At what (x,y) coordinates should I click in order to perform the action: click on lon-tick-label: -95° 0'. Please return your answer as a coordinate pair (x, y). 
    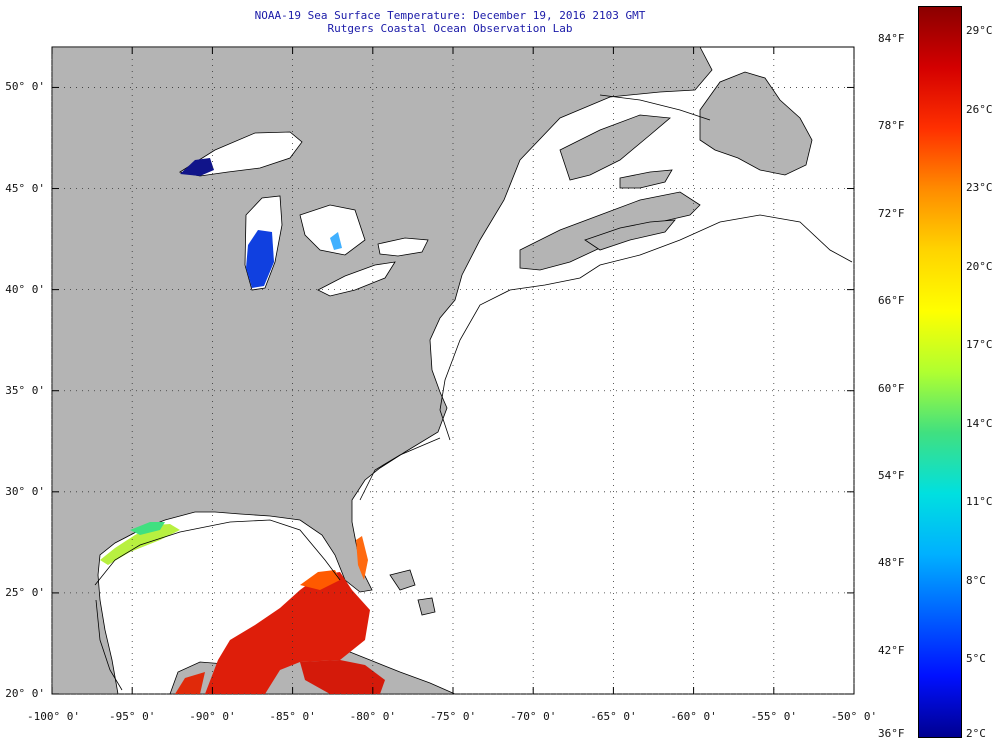
    Looking at the image, I should click on (132, 716).